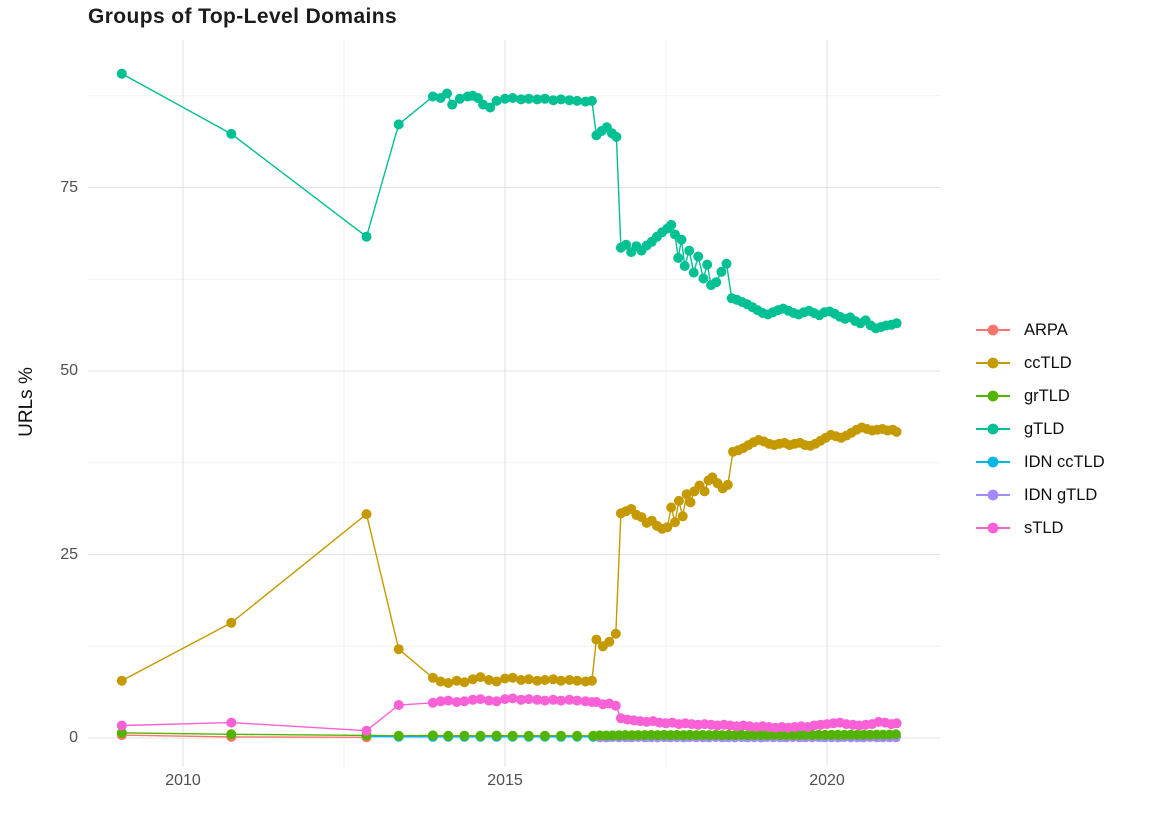 The height and width of the screenshot is (827, 1164). I want to click on legend-item-sTLD: sTLD, so click(1040, 528).